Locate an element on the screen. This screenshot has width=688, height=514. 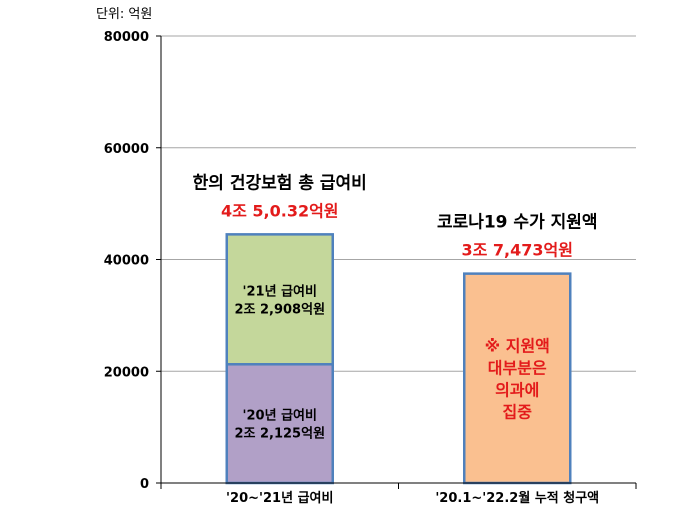
segment-label: '20년 급여비 is located at coordinates (280, 416).